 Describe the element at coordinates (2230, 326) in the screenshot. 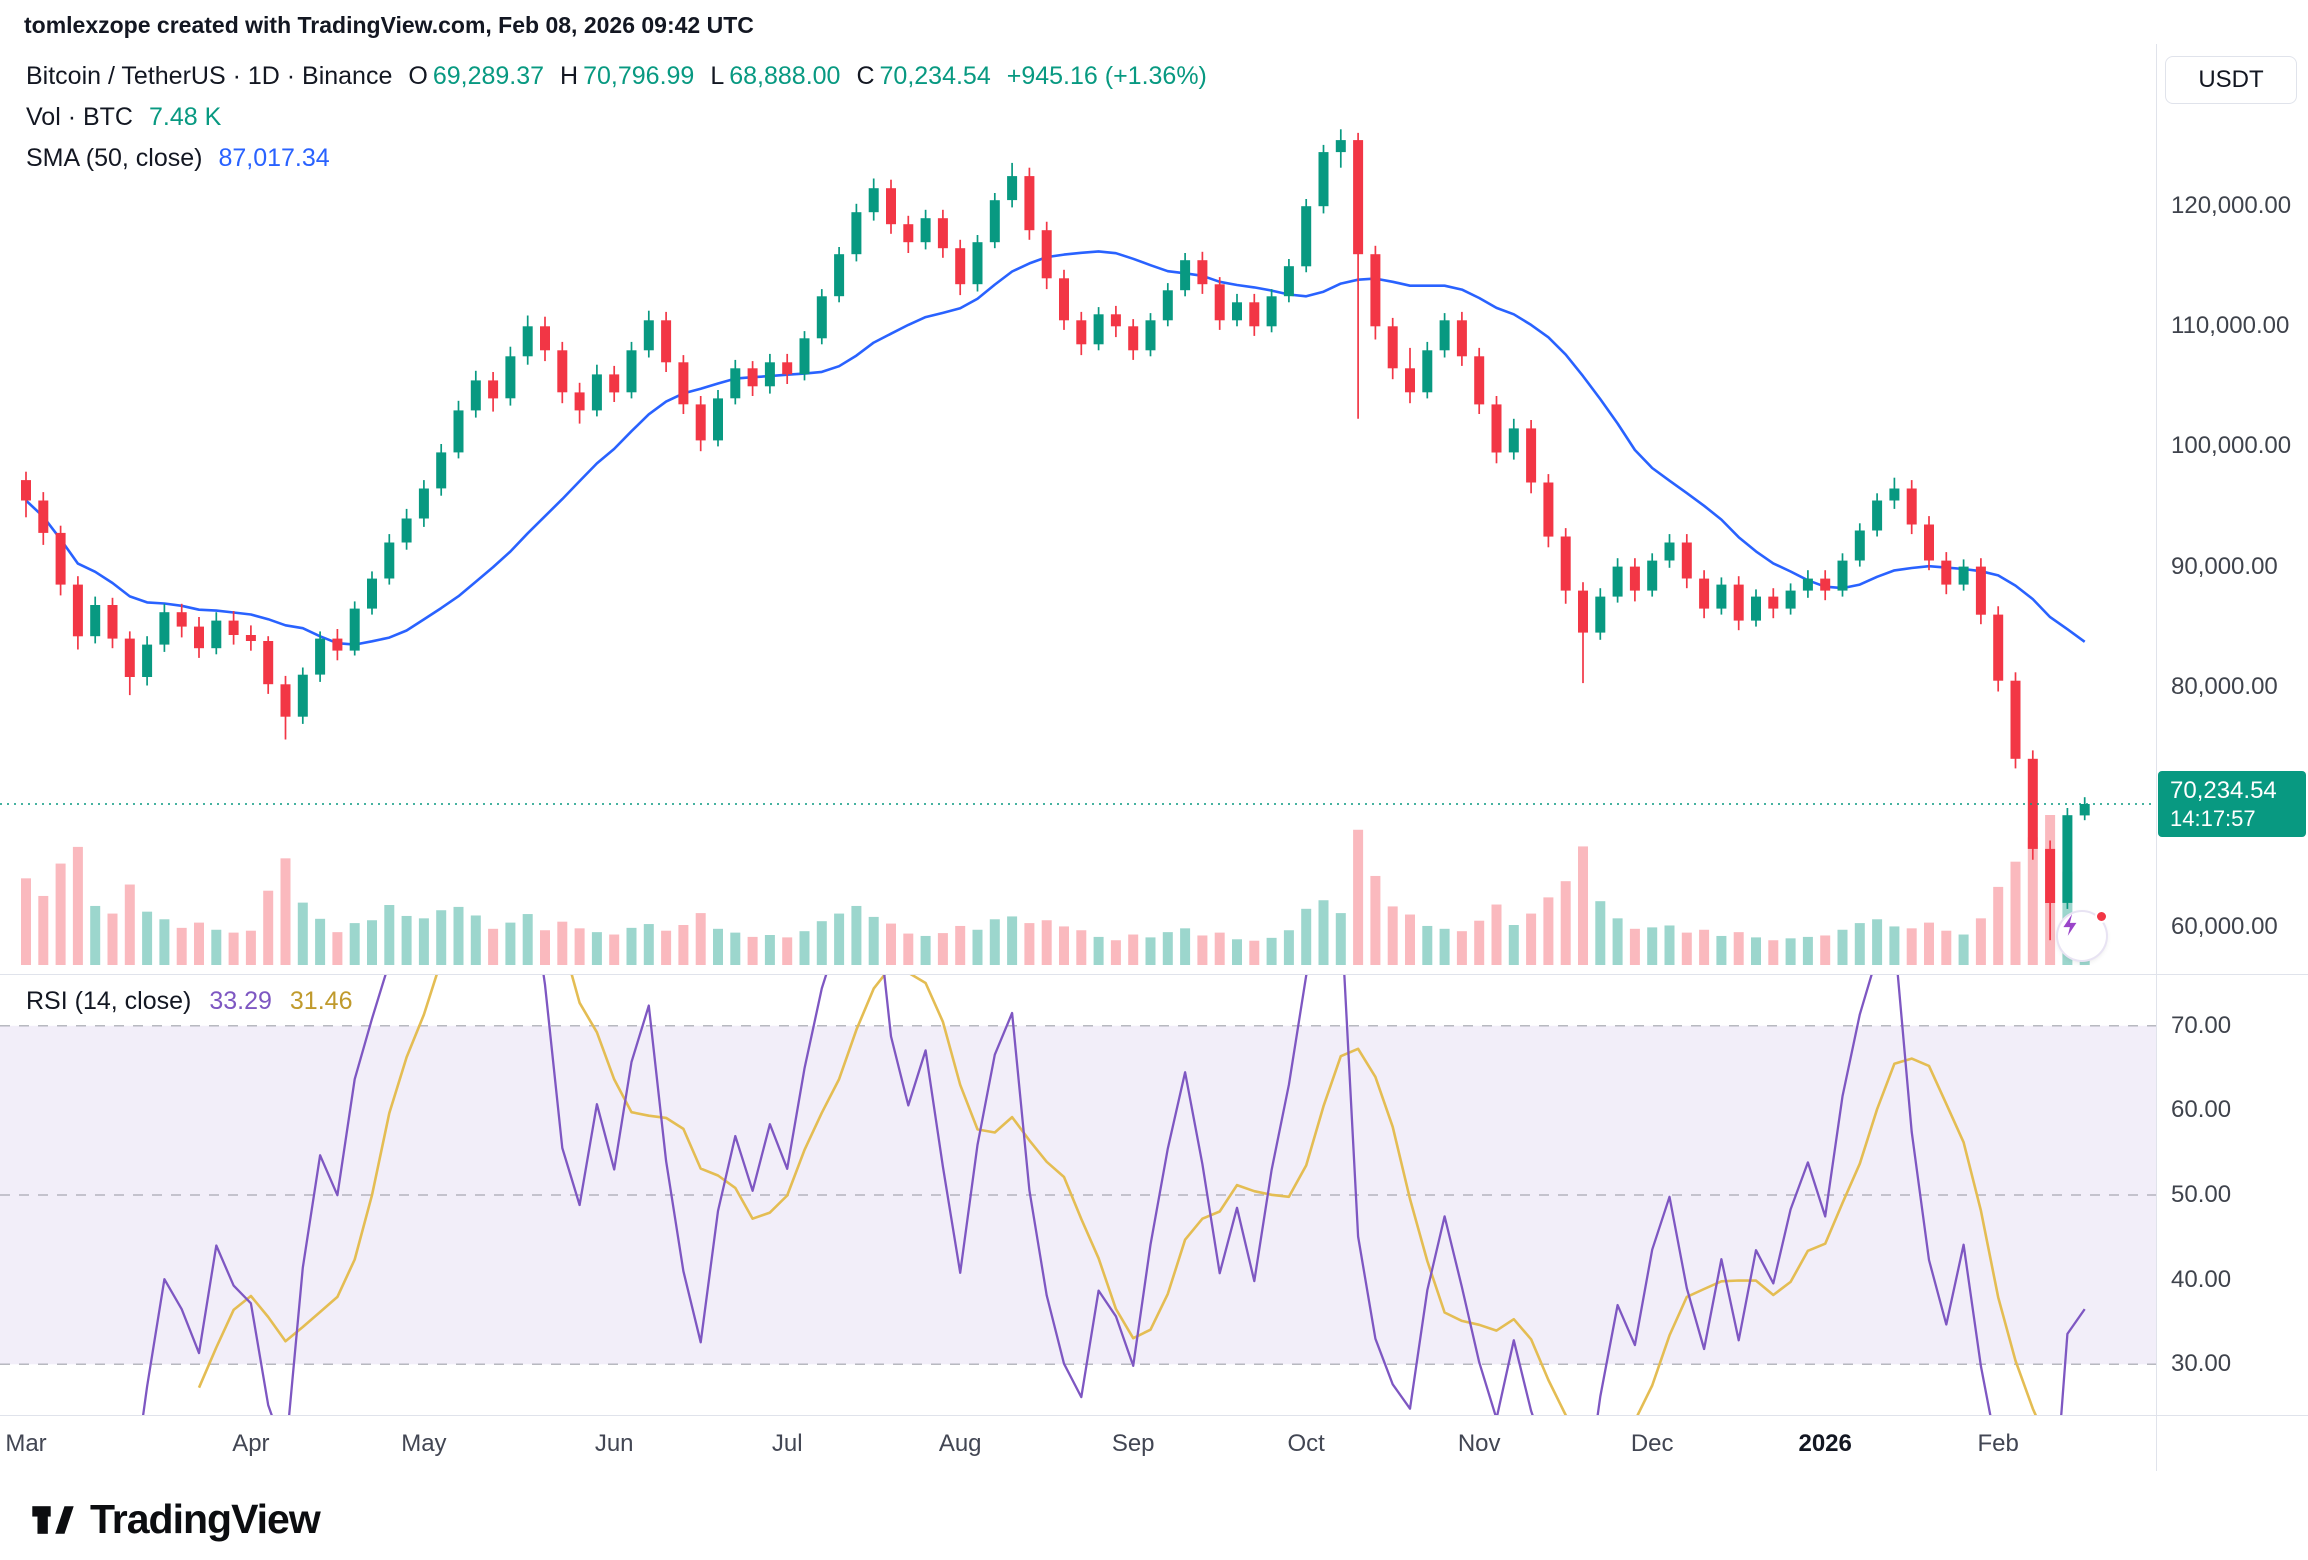

I see `price-tick-label: 110,000.00` at that location.